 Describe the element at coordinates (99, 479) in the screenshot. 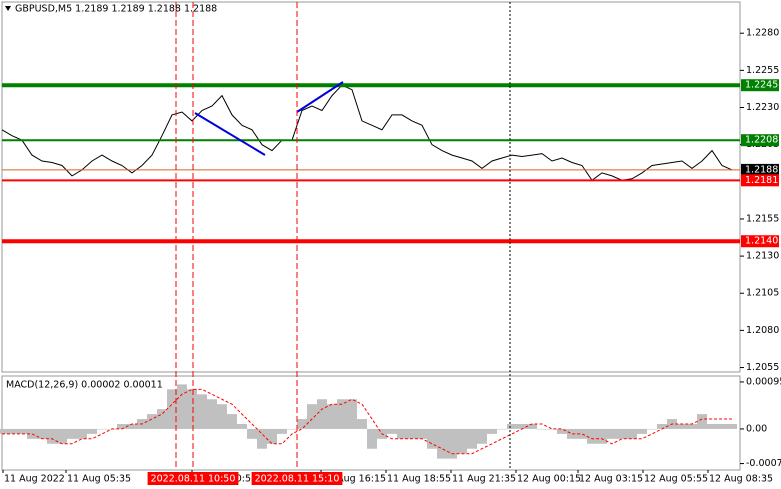

I see `x-tick-label: 11 Aug 05:35` at that location.